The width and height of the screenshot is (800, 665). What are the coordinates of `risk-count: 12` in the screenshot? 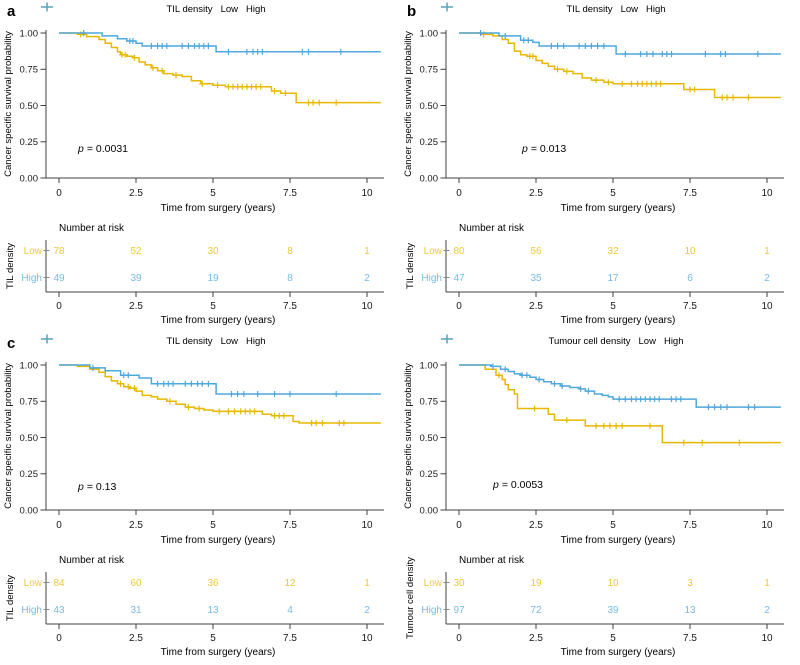 It's located at (290, 583).